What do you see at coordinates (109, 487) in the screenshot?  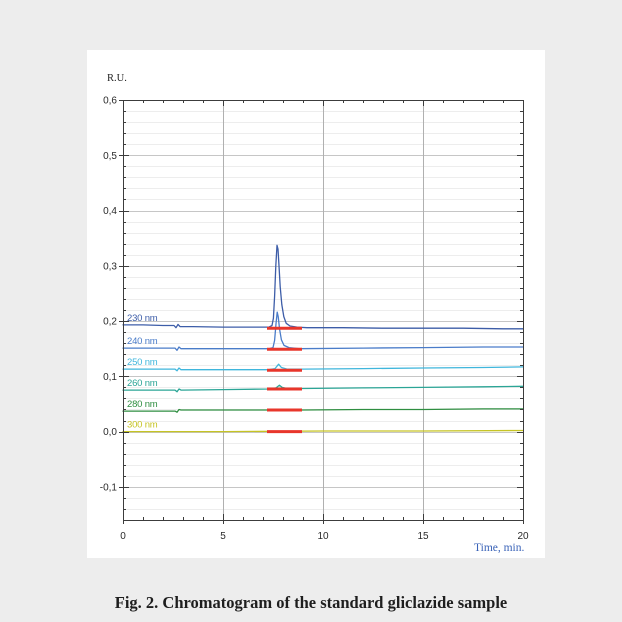 I see `y-tick-label: -0,1` at bounding box center [109, 487].